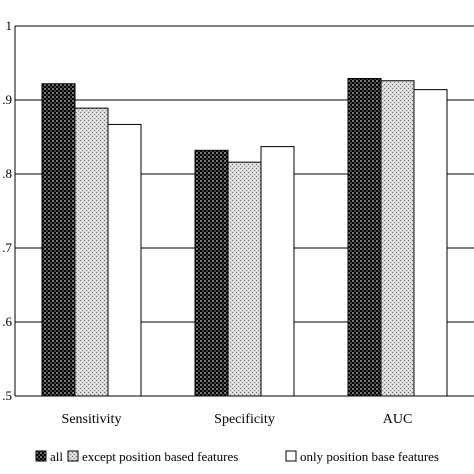 Image resolution: width=474 pixels, height=474 pixels. I want to click on y-tick-label: .8, so click(7, 173).